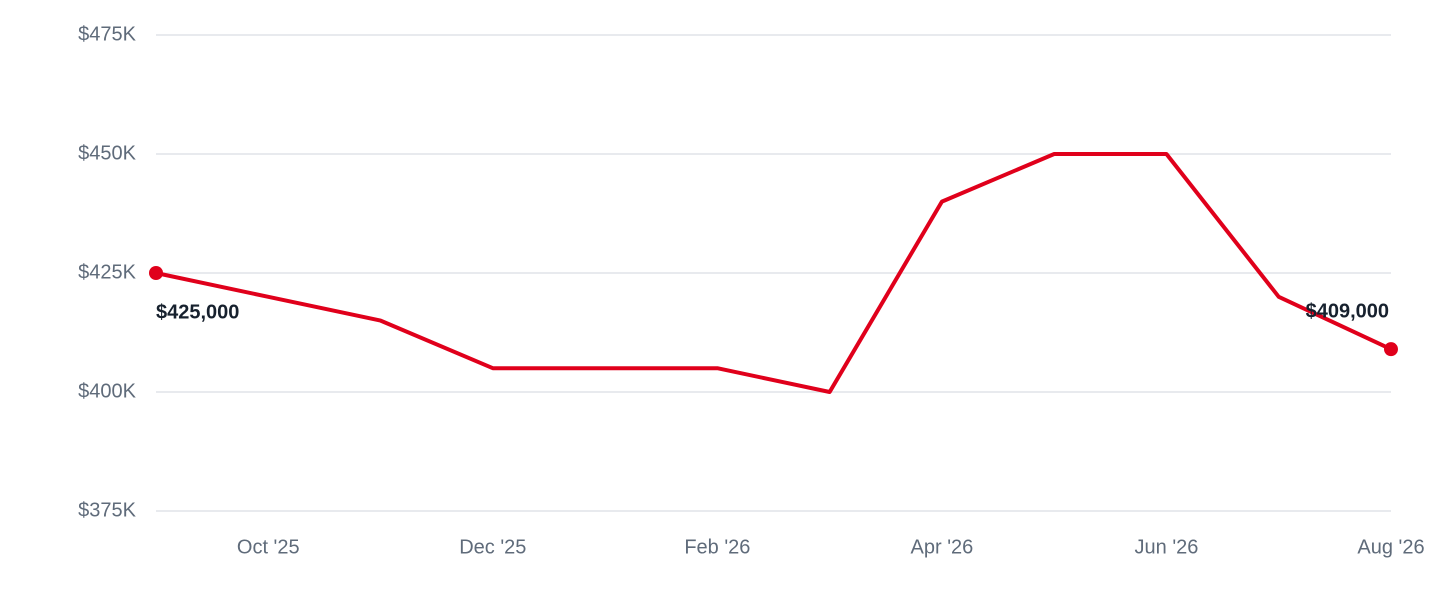  Describe the element at coordinates (107, 510) in the screenshot. I see `y-tick-label: $375K` at that location.